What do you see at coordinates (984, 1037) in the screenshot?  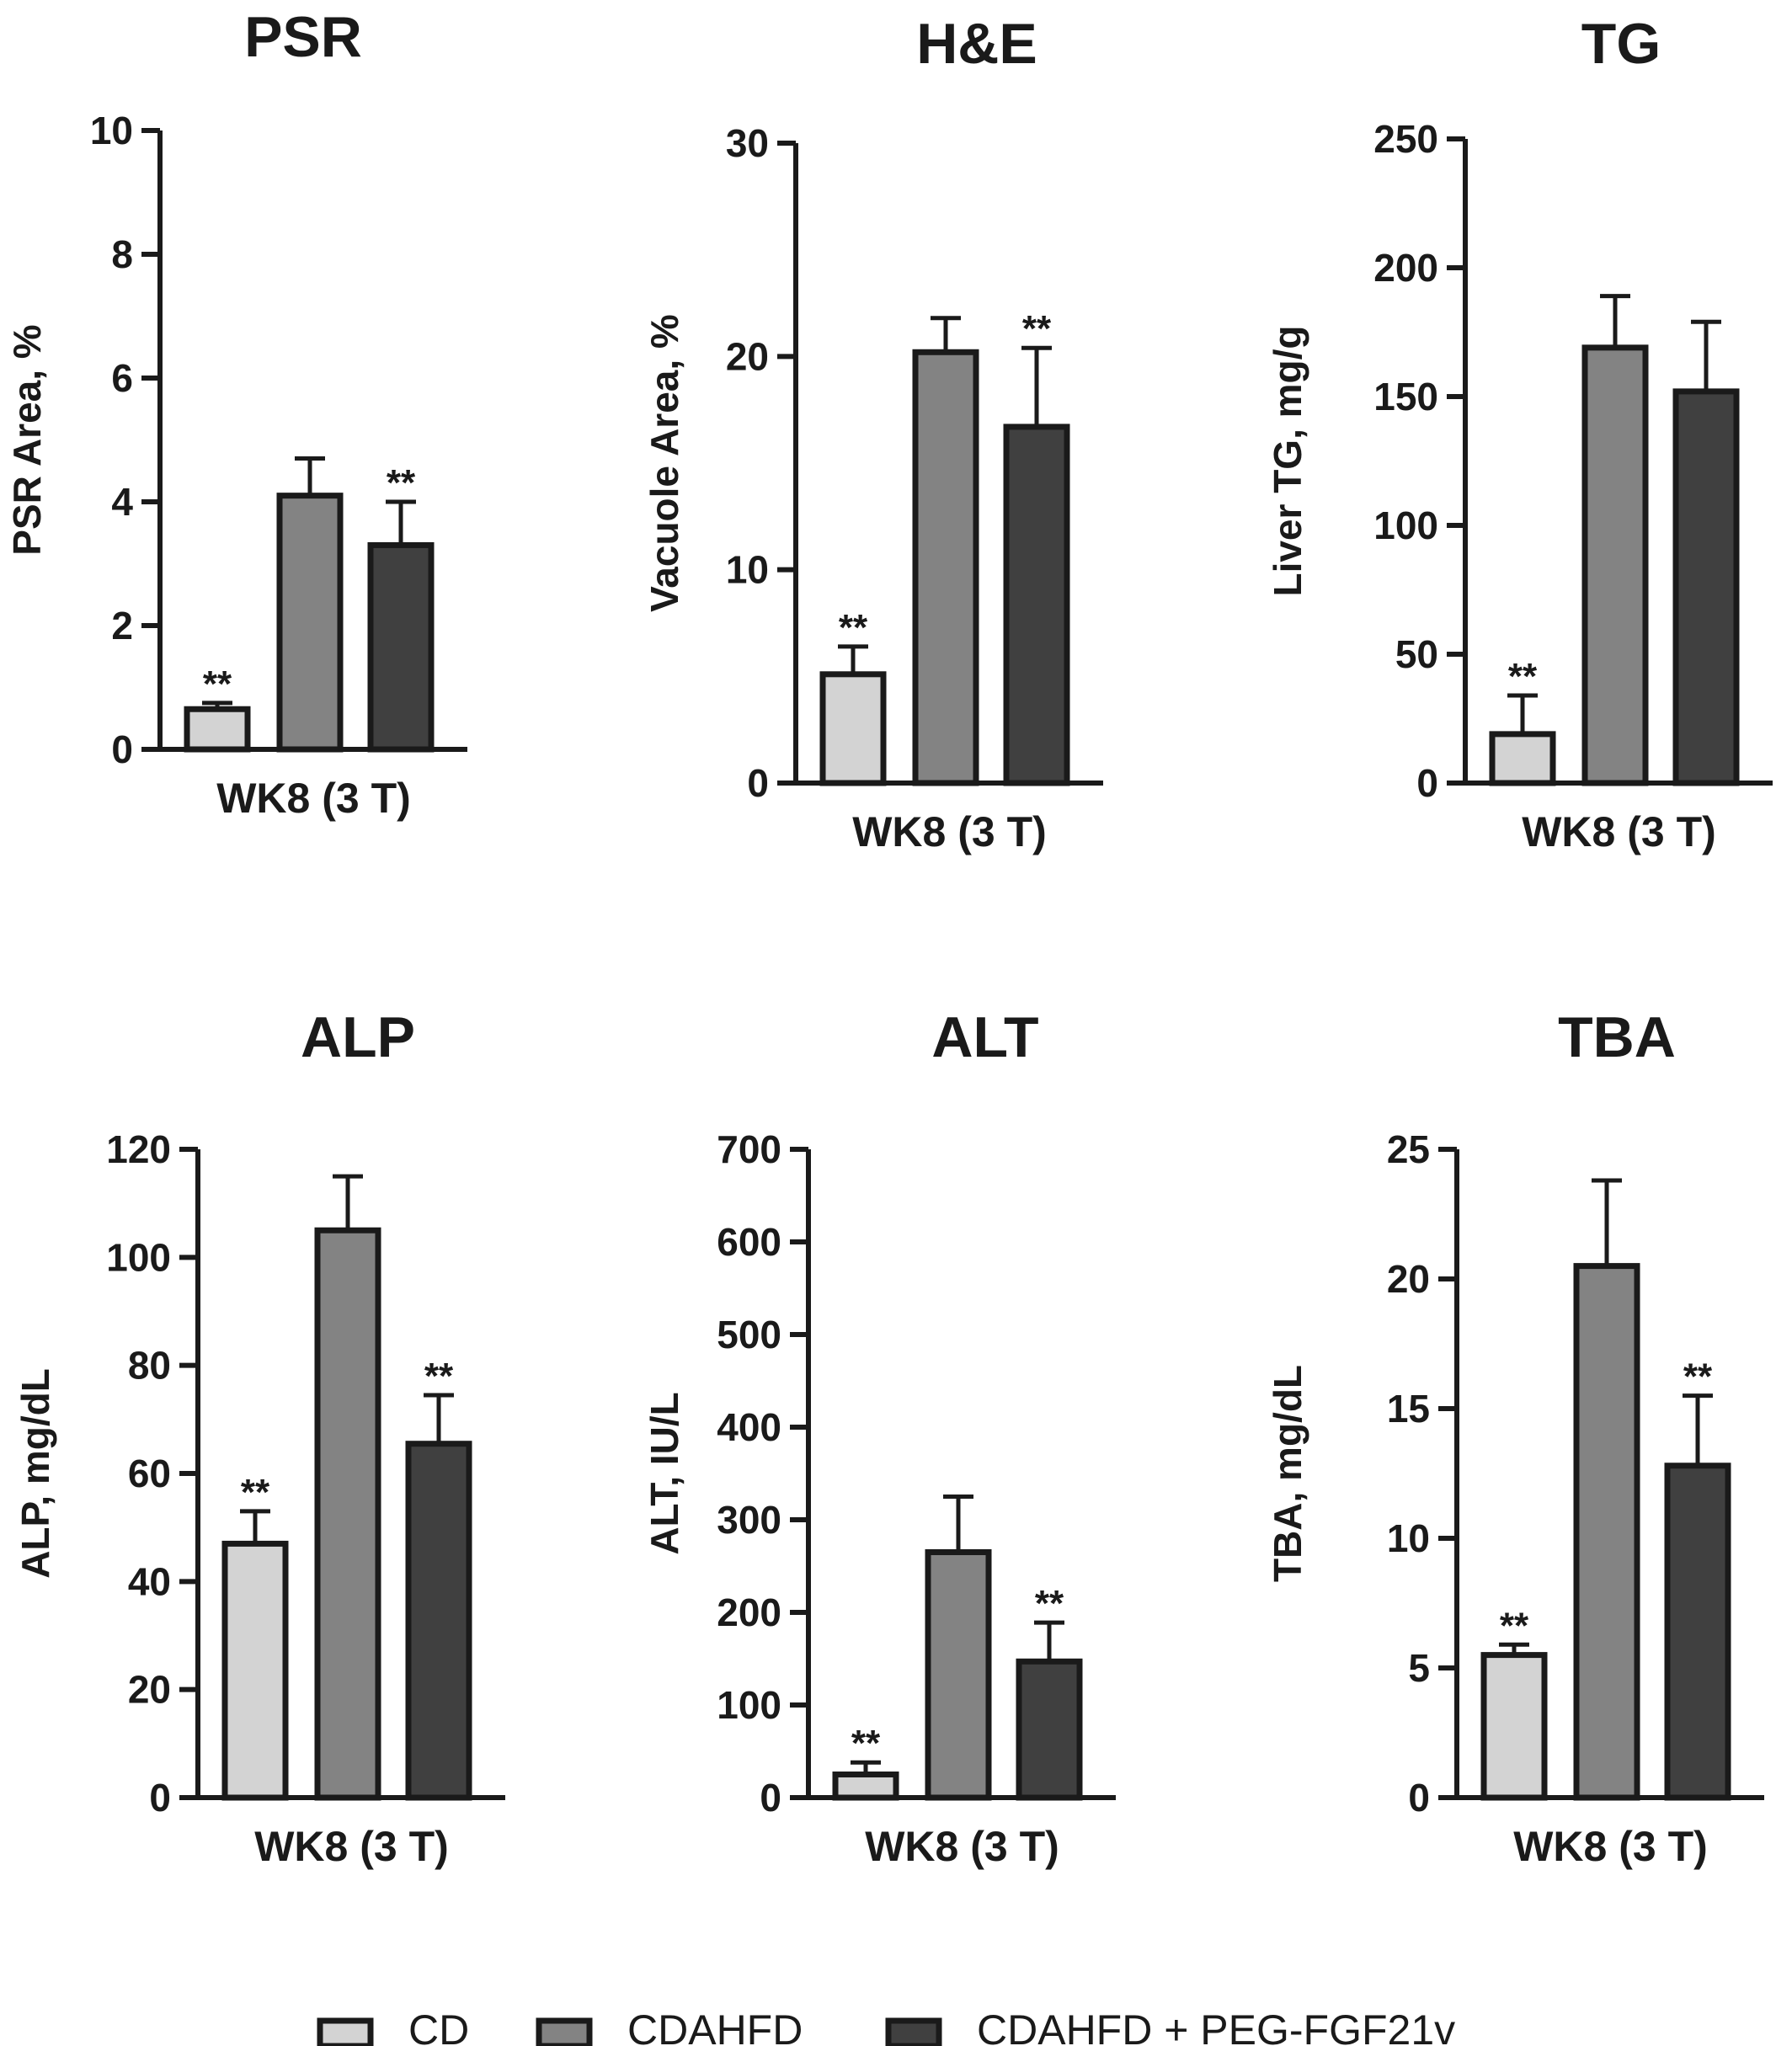 I see `panel-title: ALT` at bounding box center [984, 1037].